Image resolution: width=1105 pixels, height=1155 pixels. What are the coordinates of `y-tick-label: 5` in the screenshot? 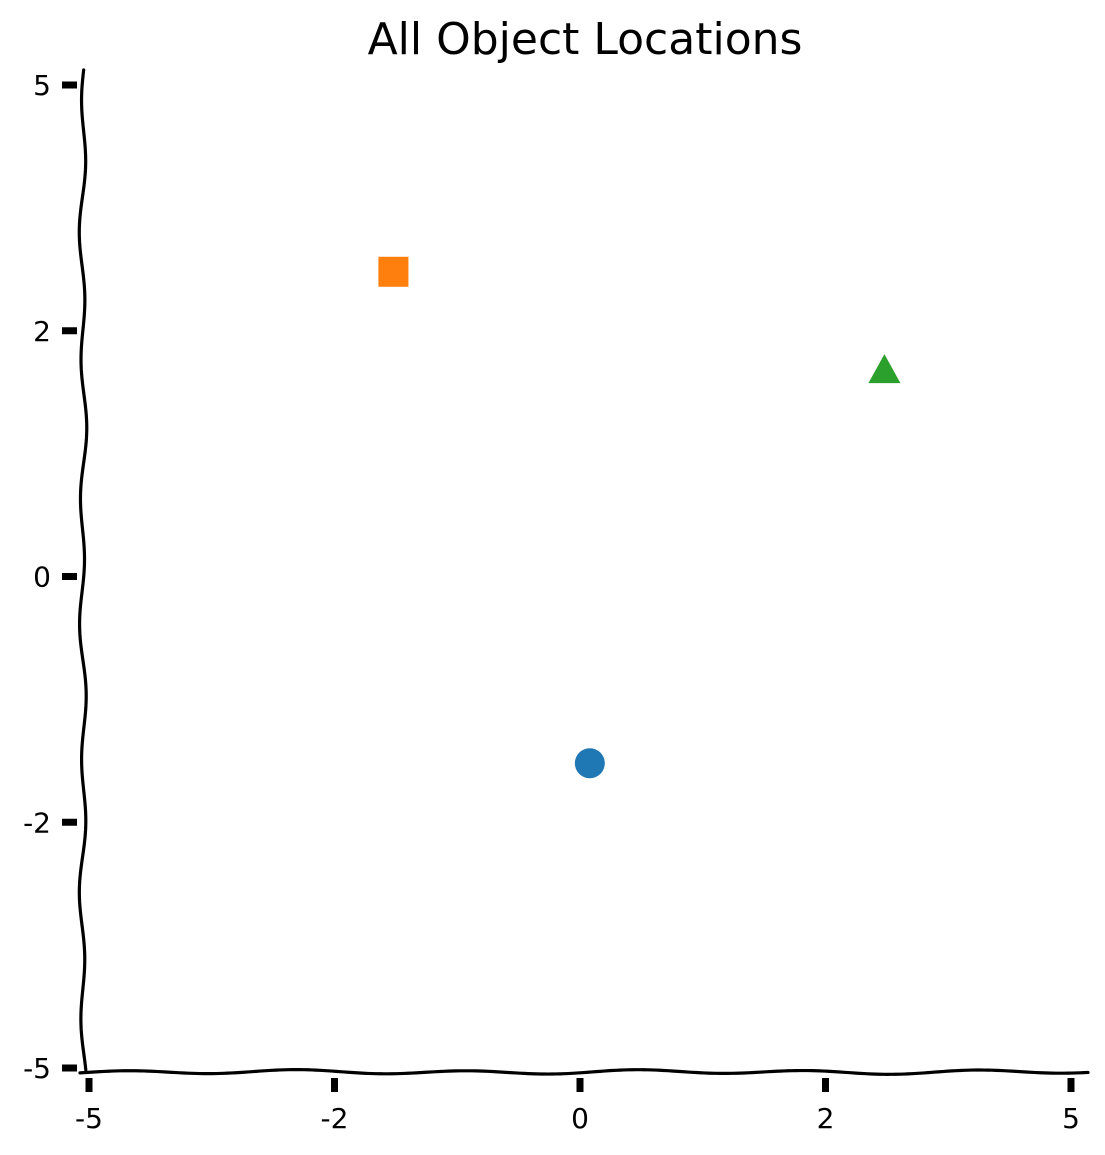 It's located at (42, 85).